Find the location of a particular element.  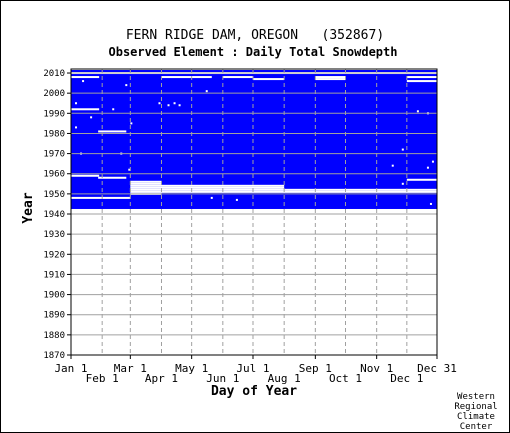

y-tick-label: 1970 is located at coordinates (54, 155).